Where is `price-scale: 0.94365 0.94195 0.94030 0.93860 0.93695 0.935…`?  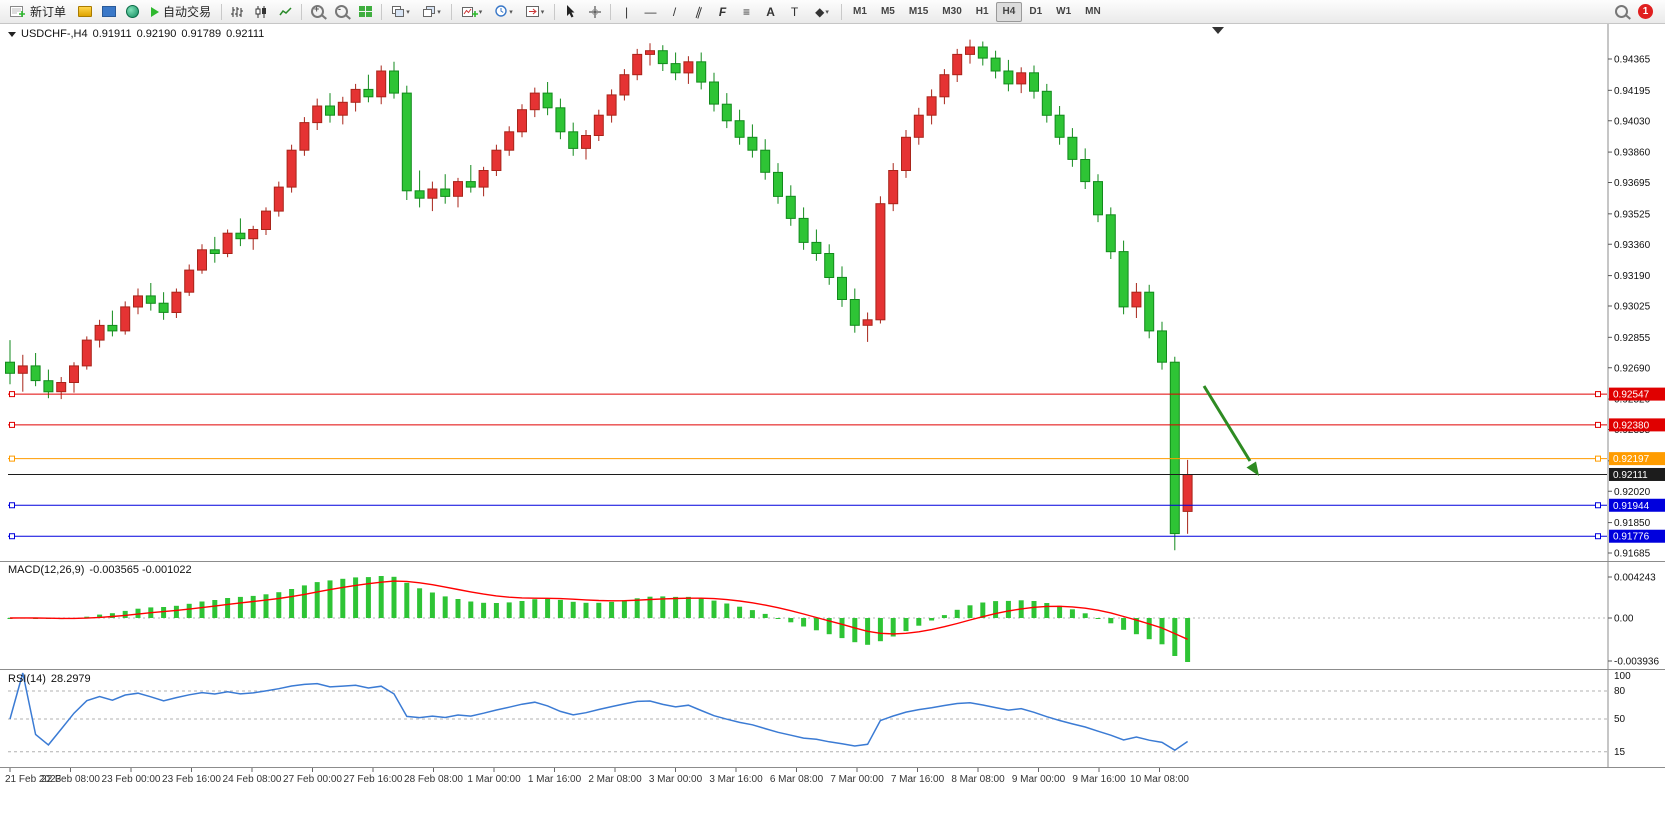
price-scale: 0.94365 0.94195 0.94030 0.93860 0.93695 0.935… is located at coordinates (1633, 407).